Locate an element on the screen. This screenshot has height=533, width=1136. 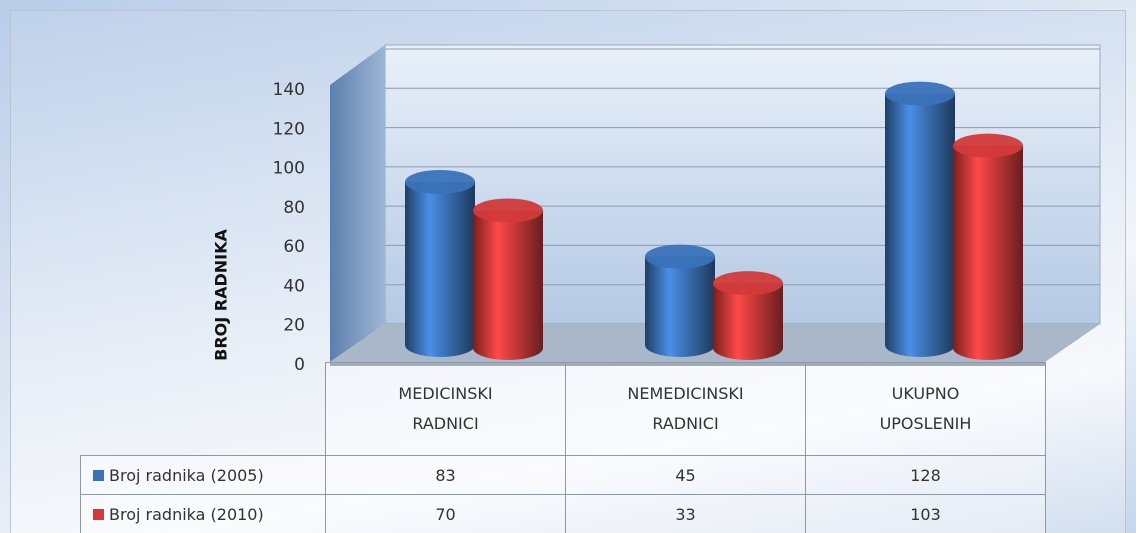
table-value: 70 is located at coordinates (445, 513).